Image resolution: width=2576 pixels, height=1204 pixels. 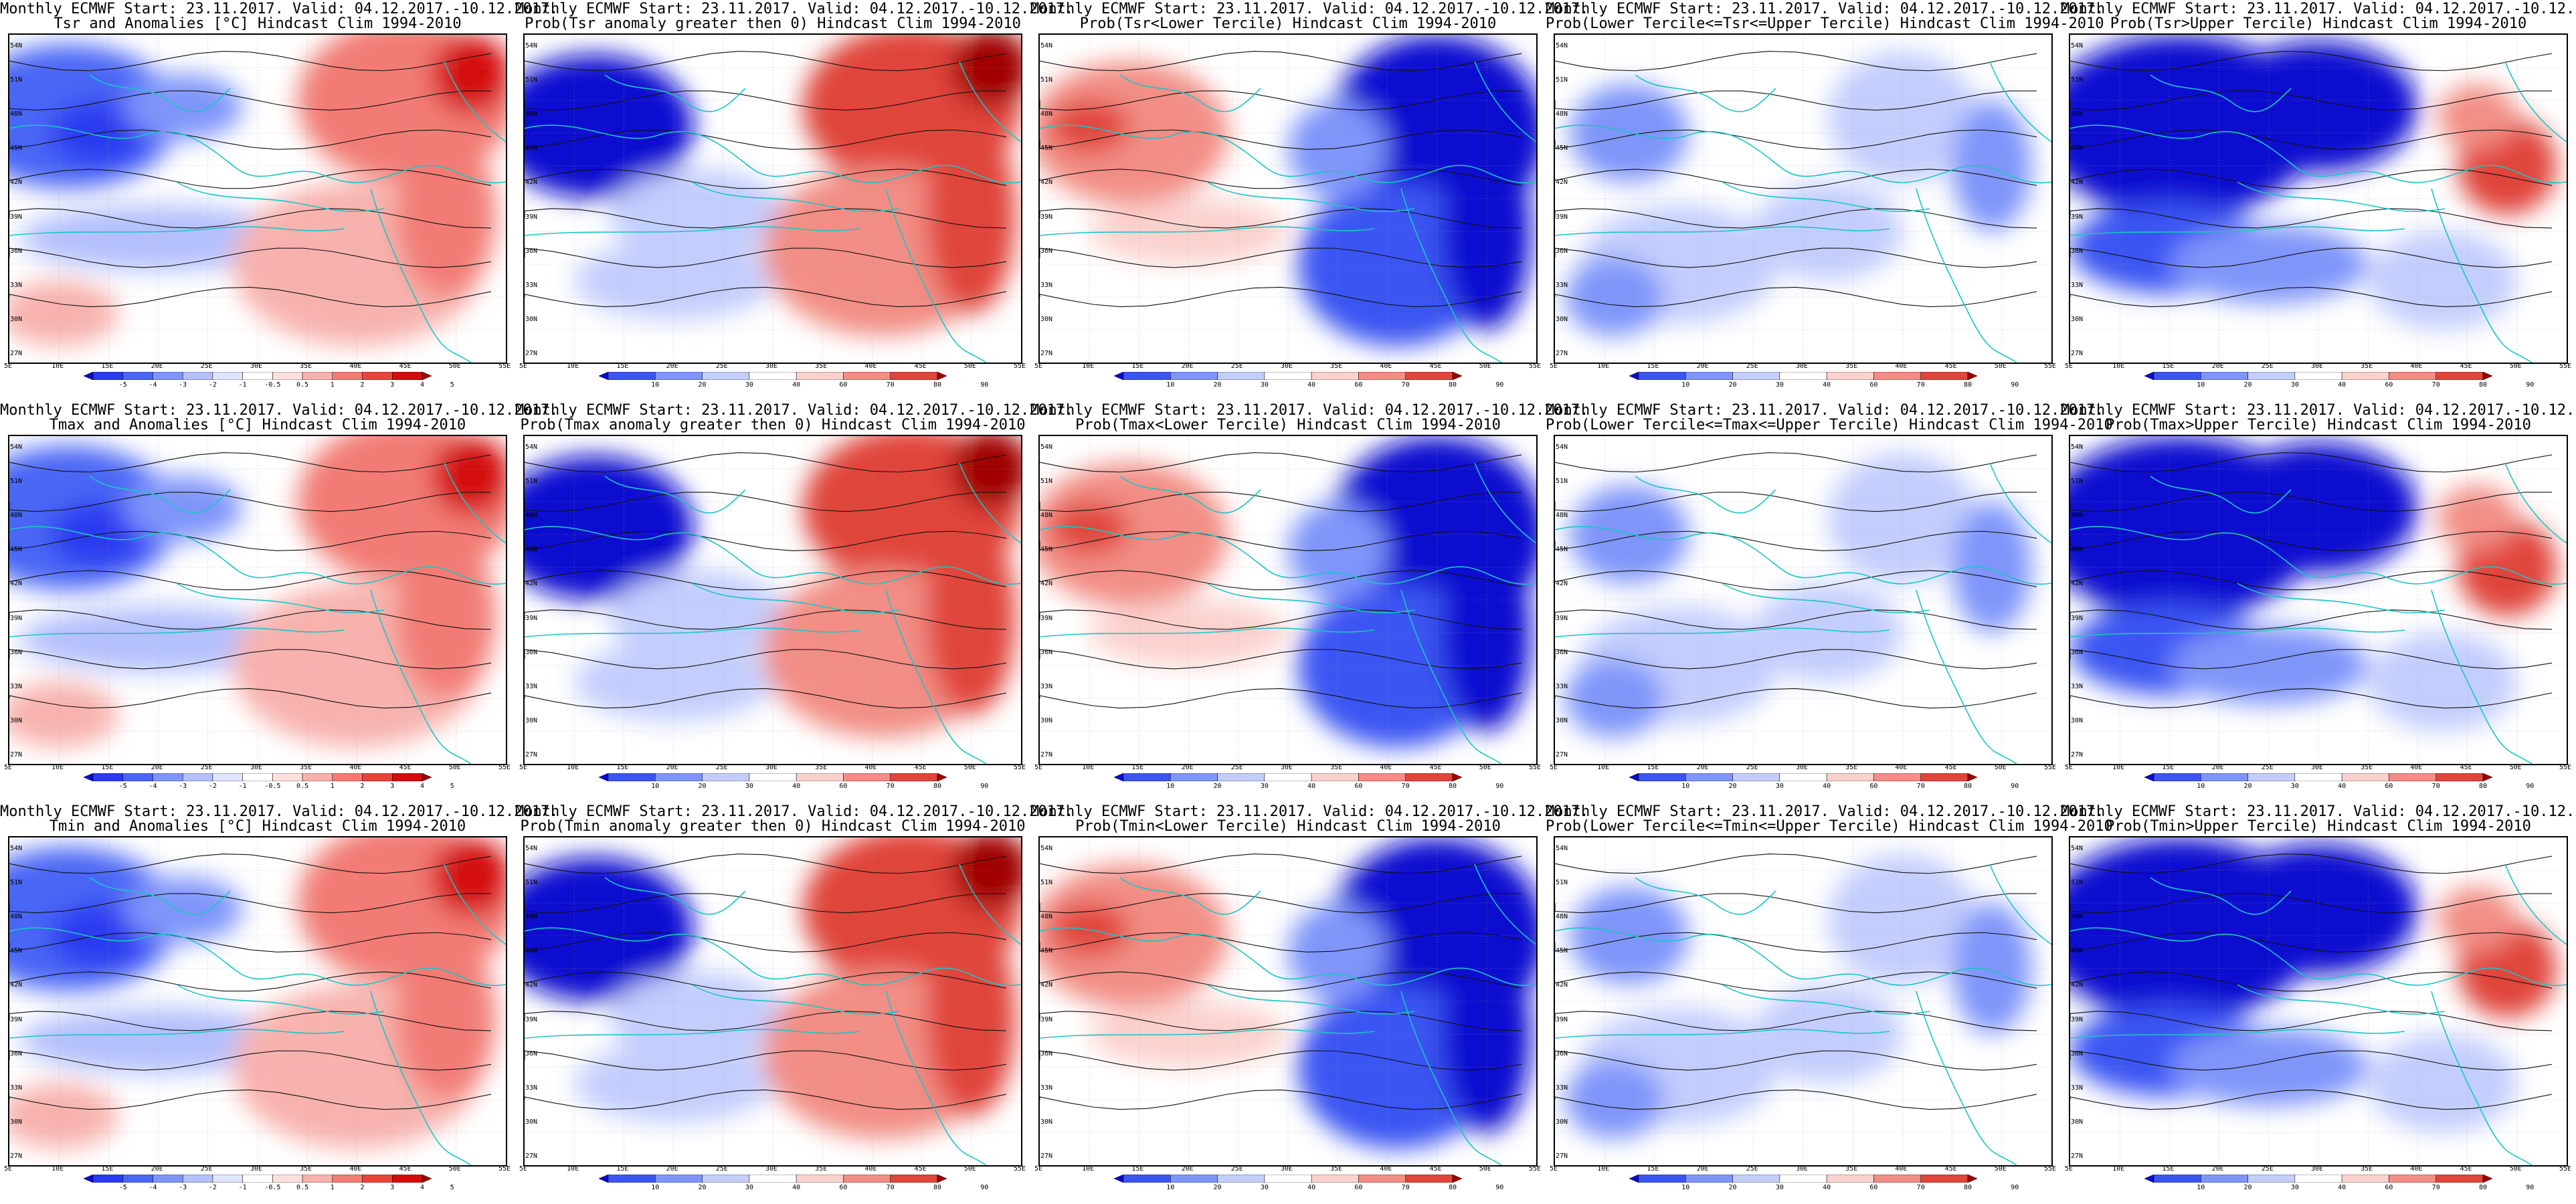 I want to click on lon-tick-label: 20E, so click(x=672, y=1169).